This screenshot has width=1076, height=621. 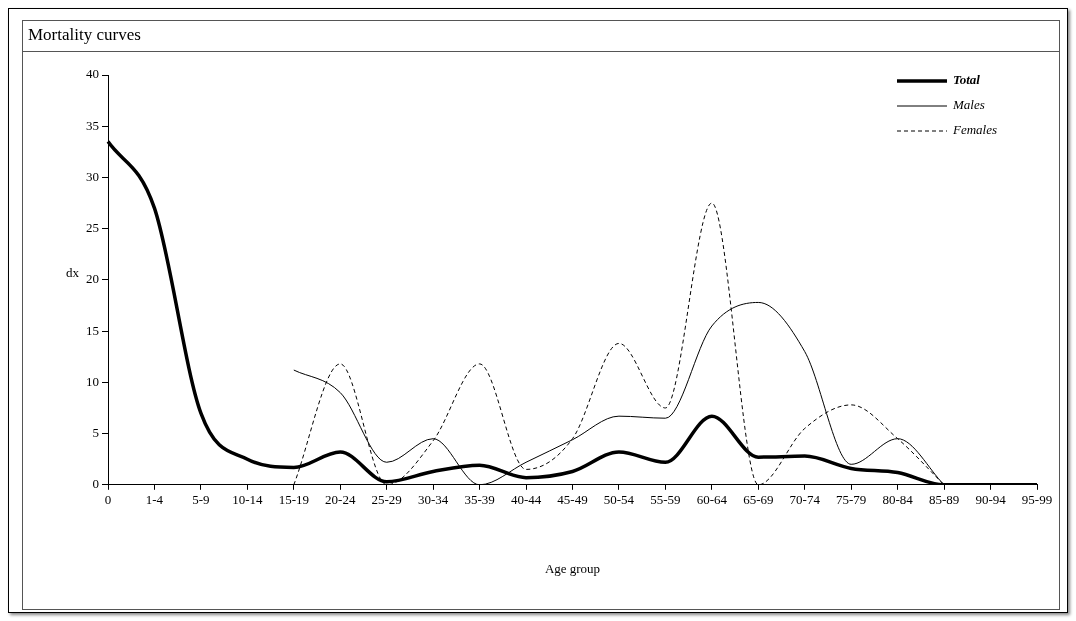 What do you see at coordinates (340, 500) in the screenshot?
I see `x-tick-label: 20-24` at bounding box center [340, 500].